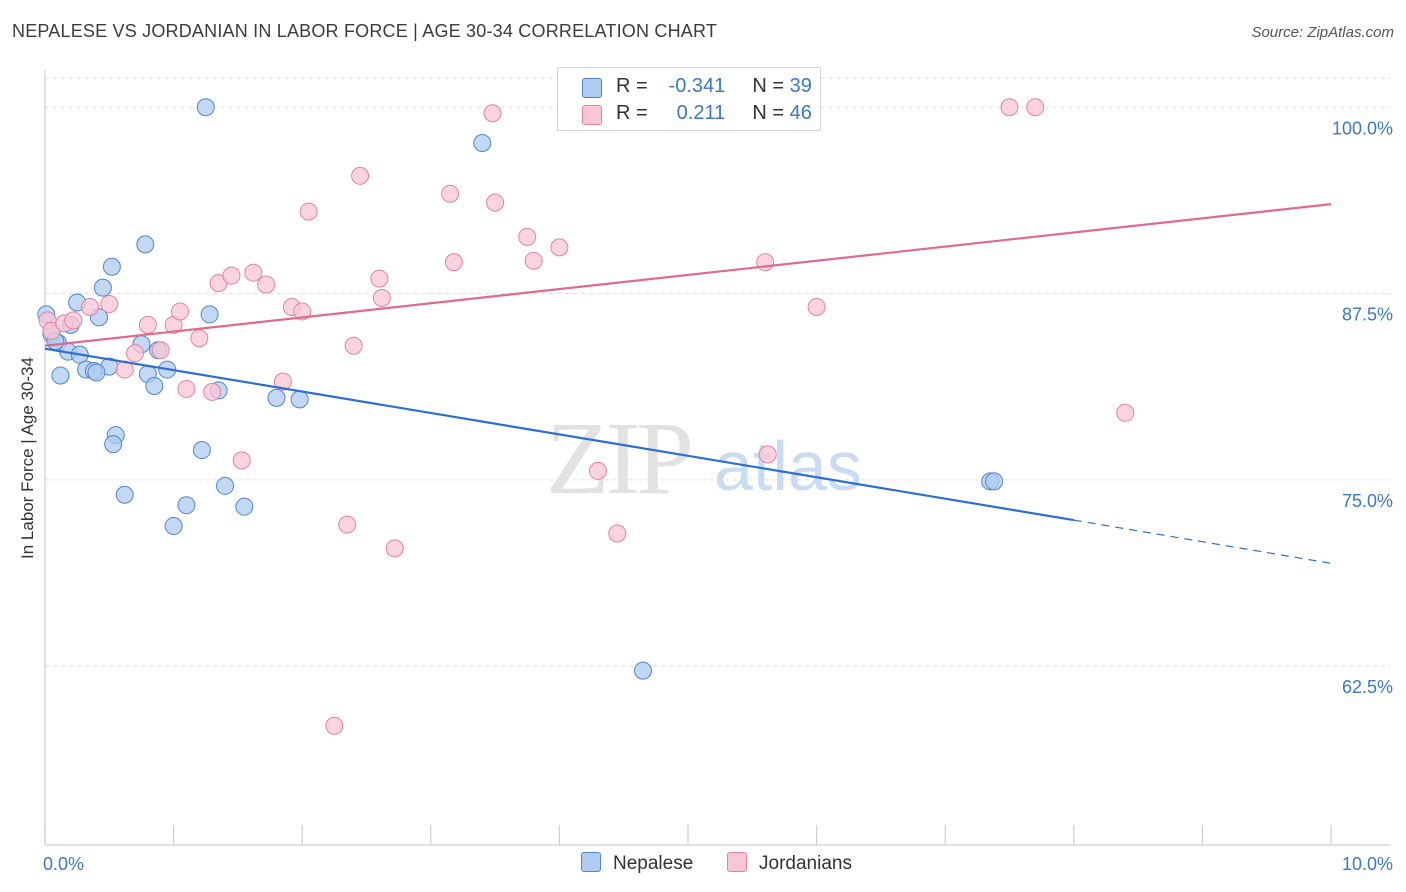 Image resolution: width=1406 pixels, height=892 pixels. Describe the element at coordinates (704, 458) in the screenshot. I see `watermark: ZIP atlas` at that location.